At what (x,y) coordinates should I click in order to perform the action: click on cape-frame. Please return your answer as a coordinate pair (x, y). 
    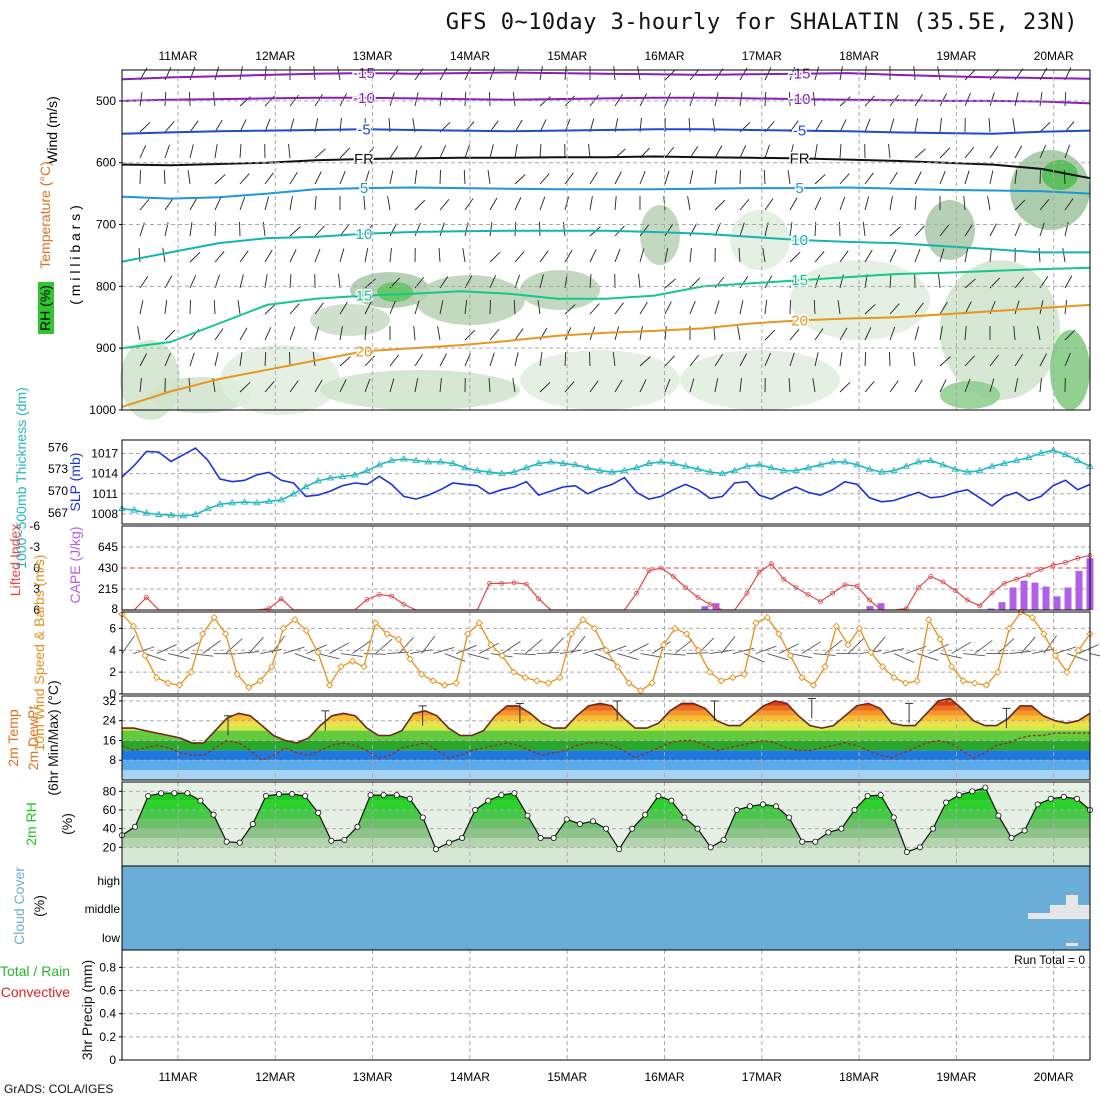
    Looking at the image, I should click on (606, 568).